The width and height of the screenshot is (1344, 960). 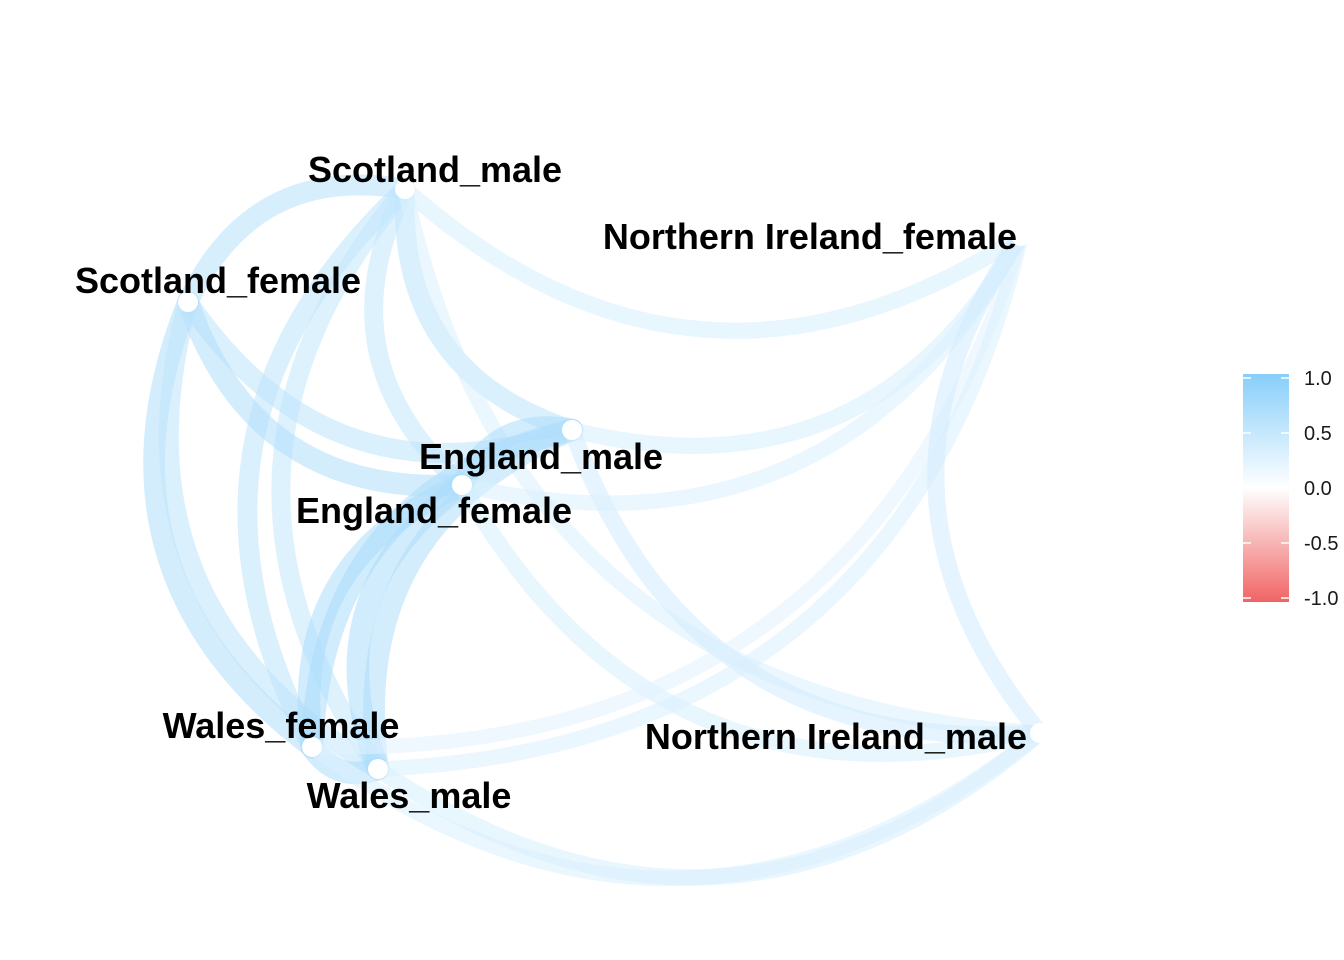 I want to click on node-label-england-male: England_male, so click(x=541, y=456).